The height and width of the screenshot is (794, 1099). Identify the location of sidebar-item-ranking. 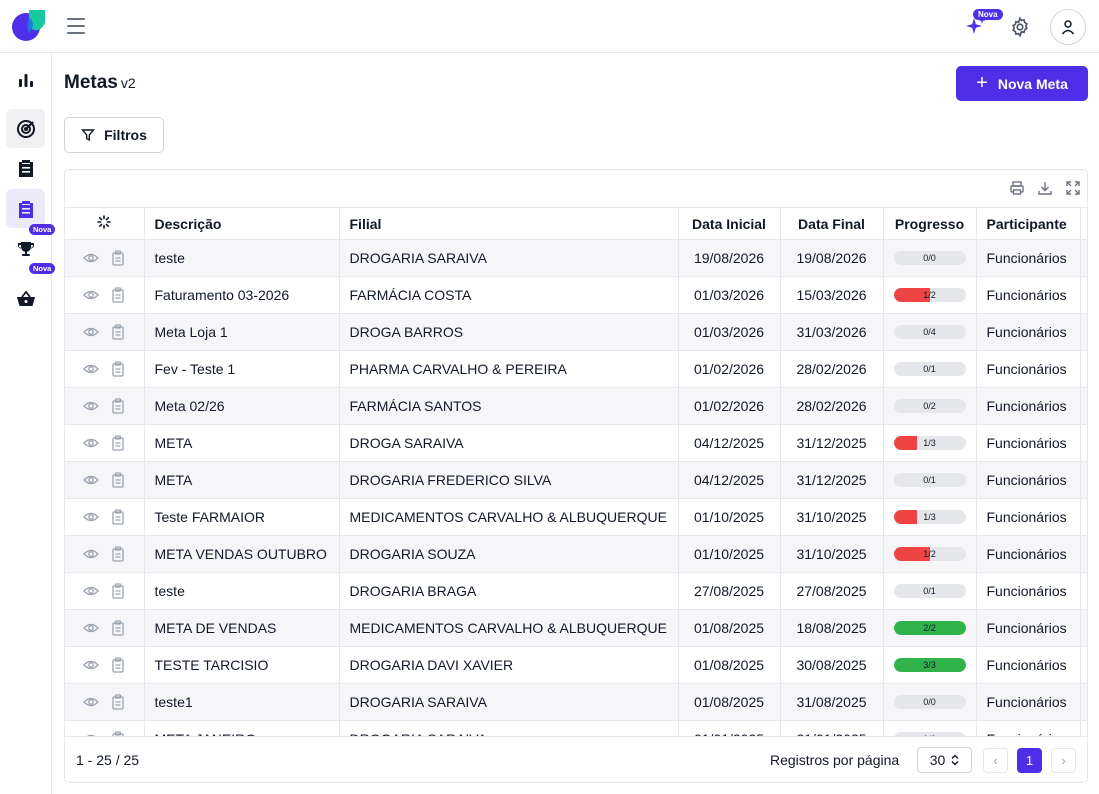
(25, 248).